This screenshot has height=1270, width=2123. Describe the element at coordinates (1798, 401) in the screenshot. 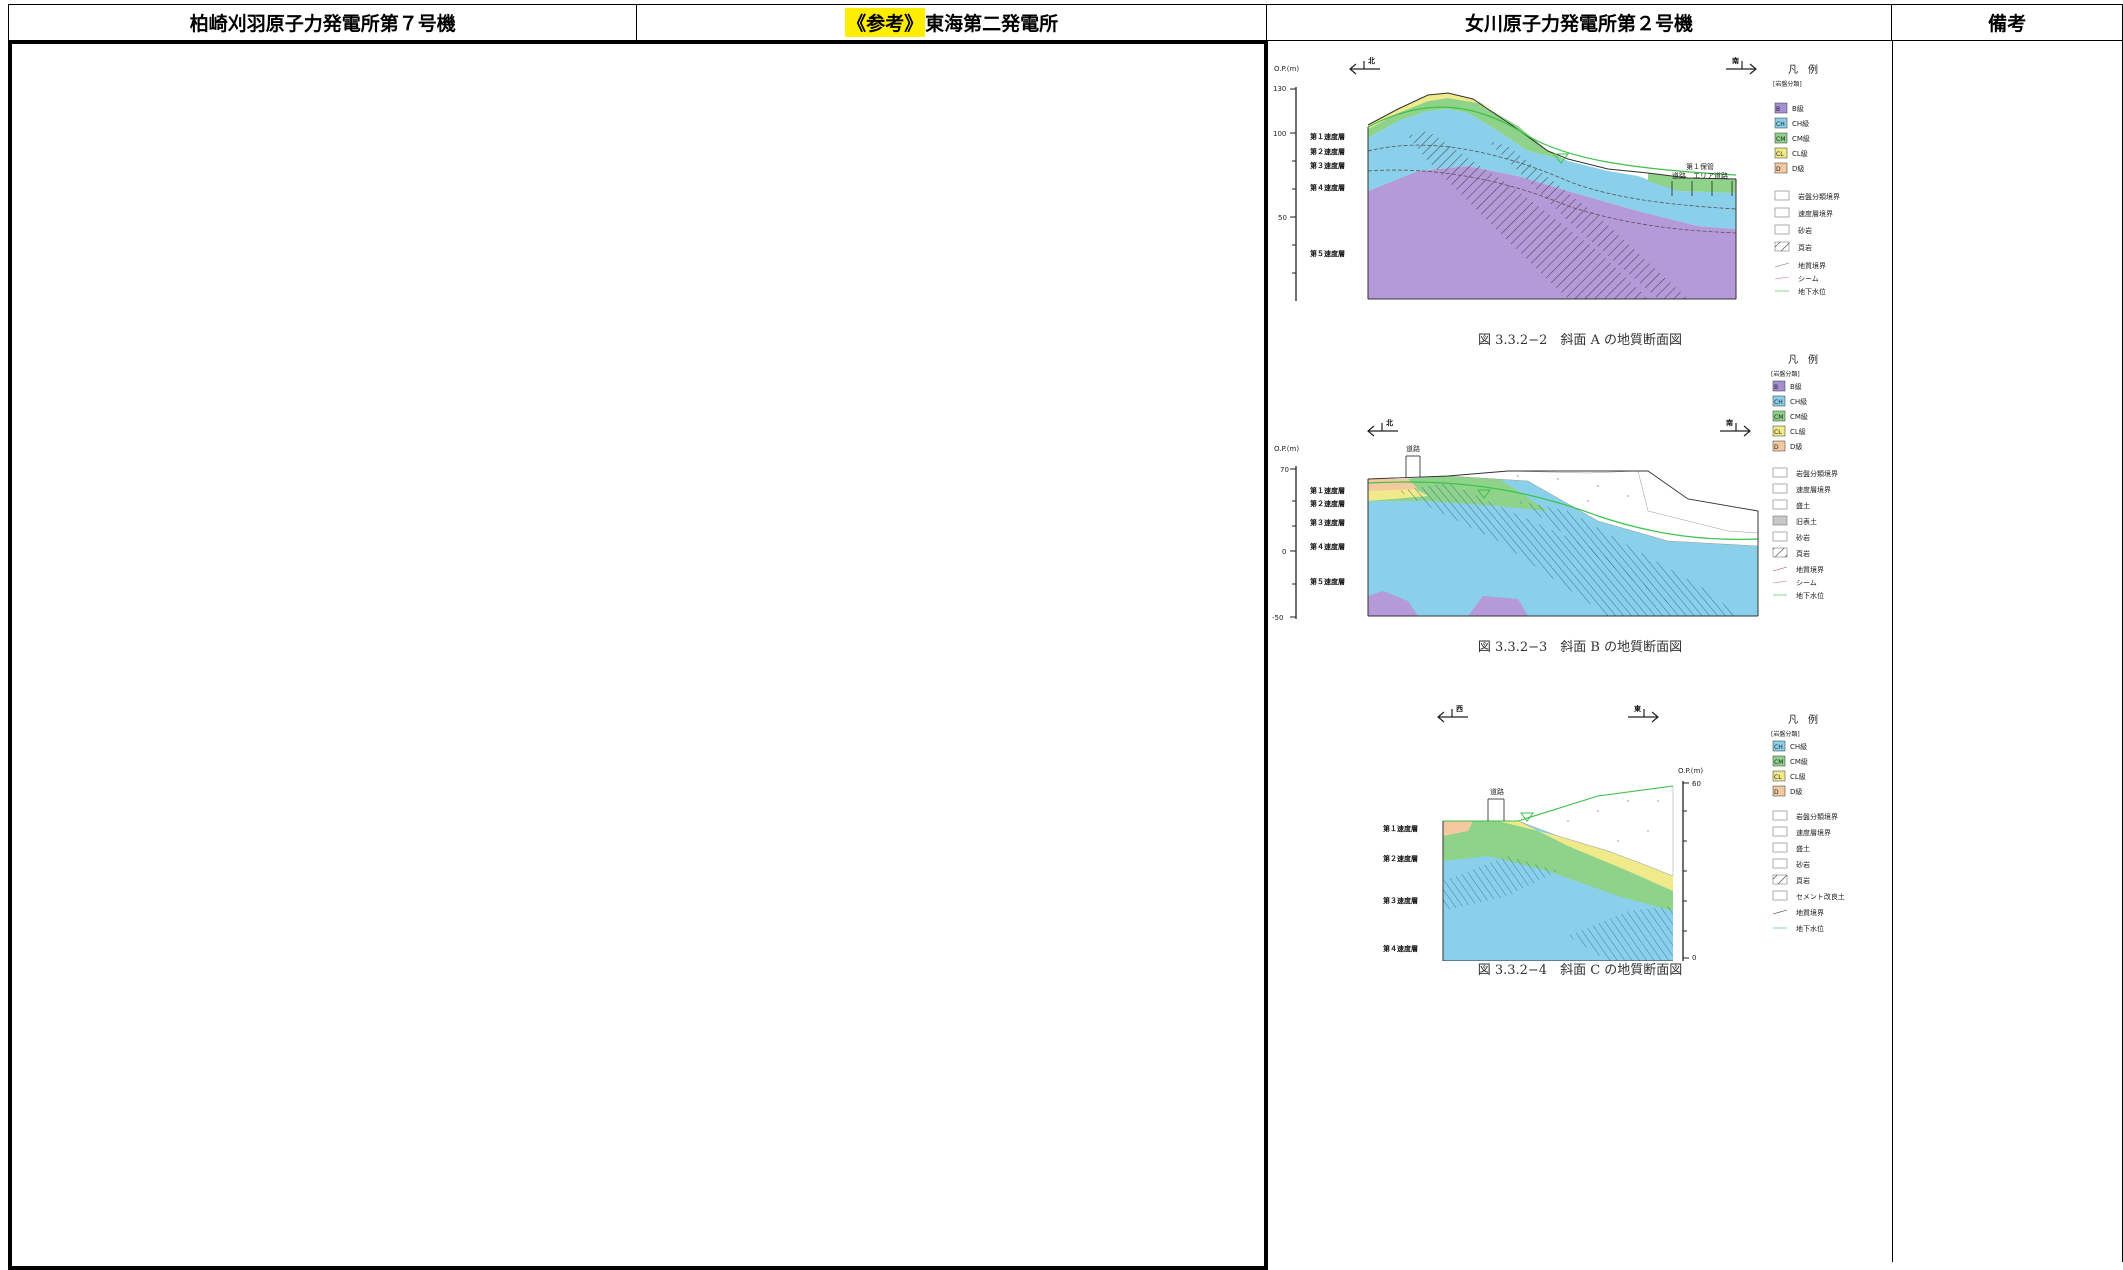

I see `legend-b-ch: CH級` at that location.